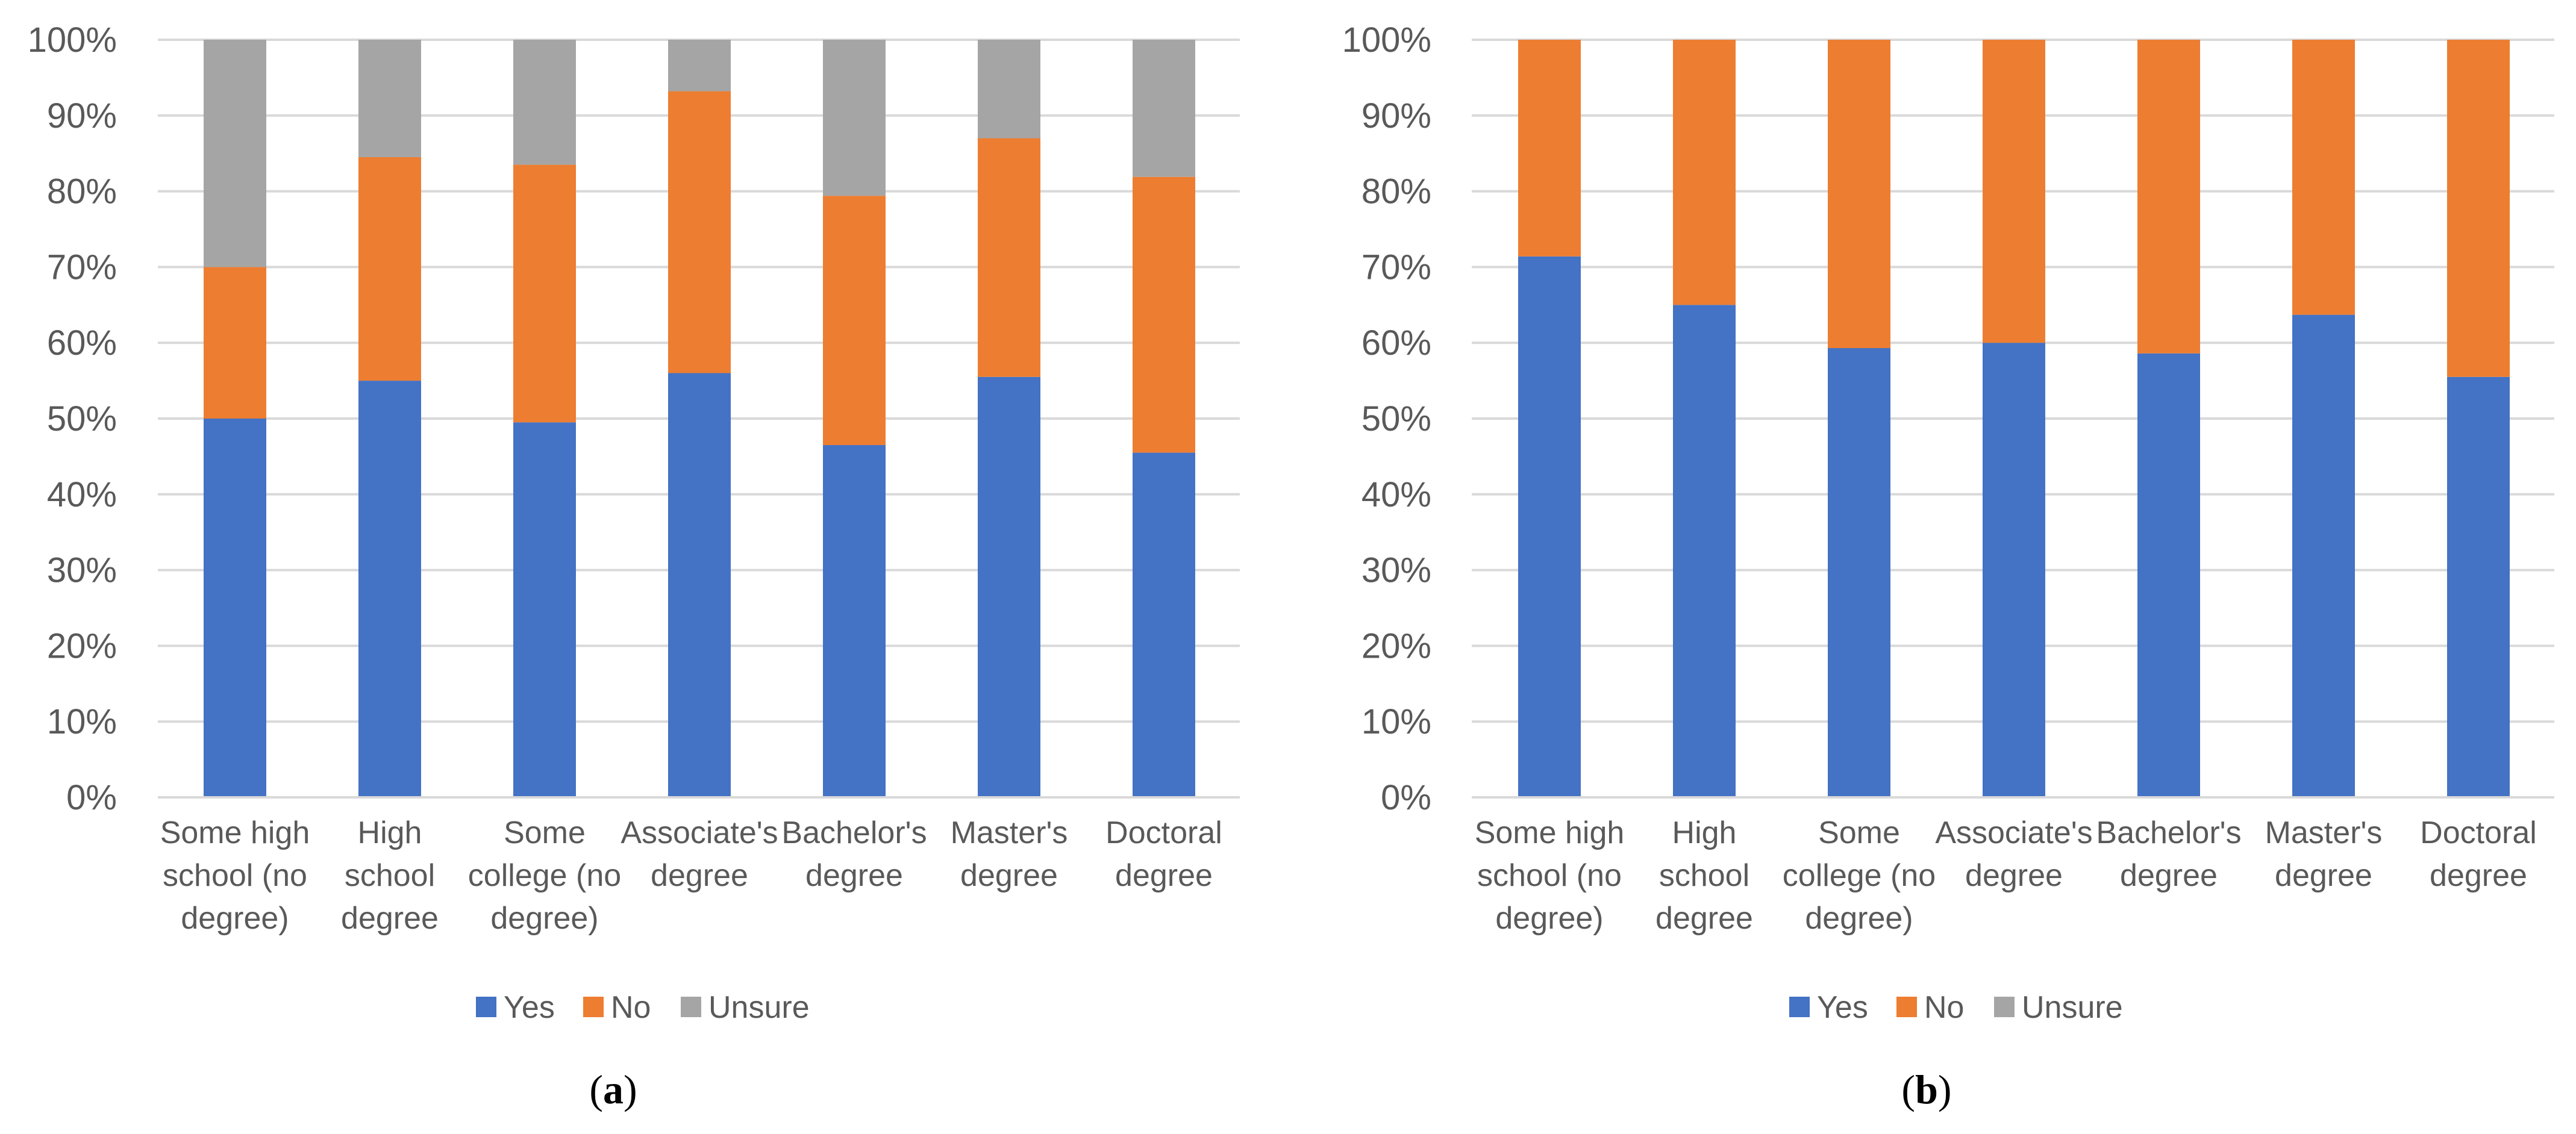 The width and height of the screenshot is (2576, 1134). What do you see at coordinates (1926, 1089) in the screenshot?
I see `panel-label: (b)` at bounding box center [1926, 1089].